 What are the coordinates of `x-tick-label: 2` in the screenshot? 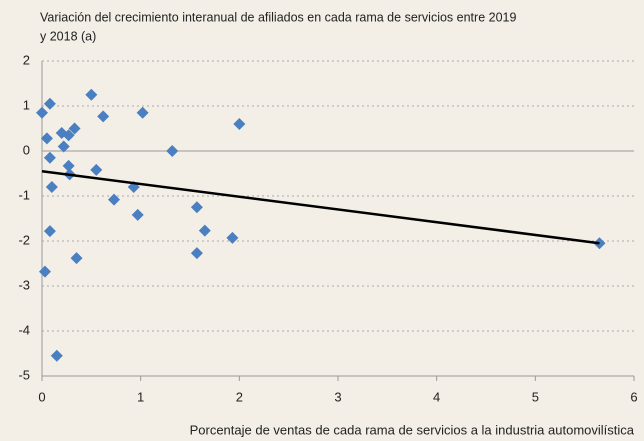 It's located at (239, 396).